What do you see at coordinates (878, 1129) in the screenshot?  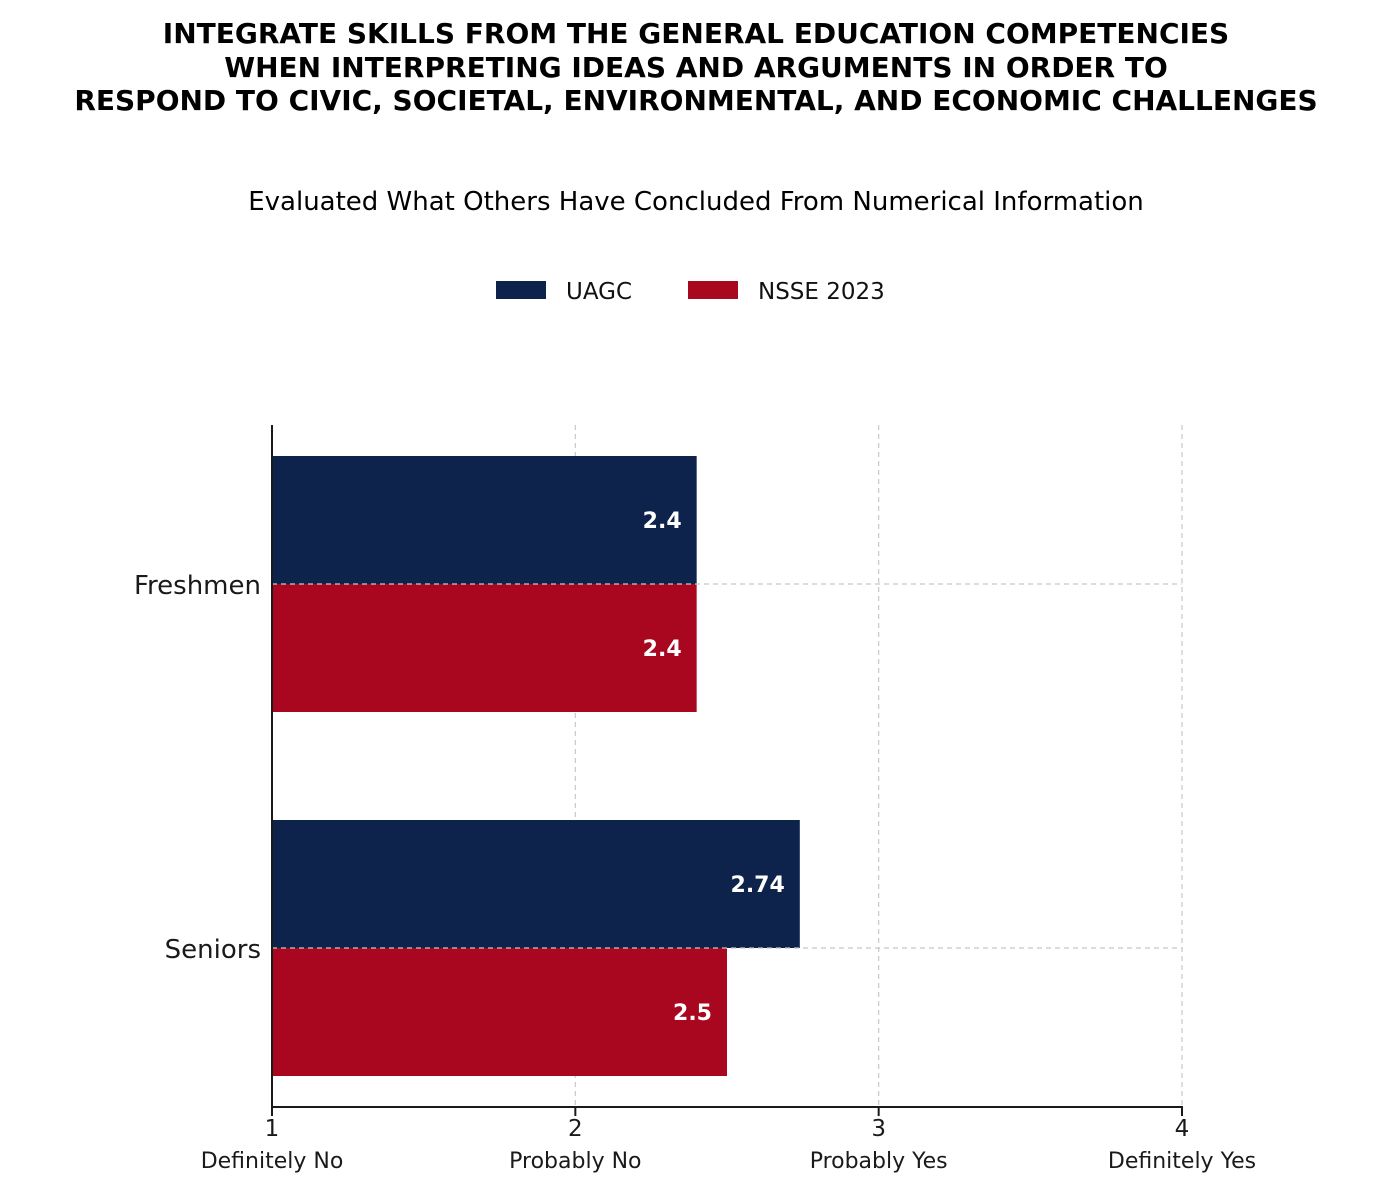 I see `x-tick-number-2: 3` at bounding box center [878, 1129].